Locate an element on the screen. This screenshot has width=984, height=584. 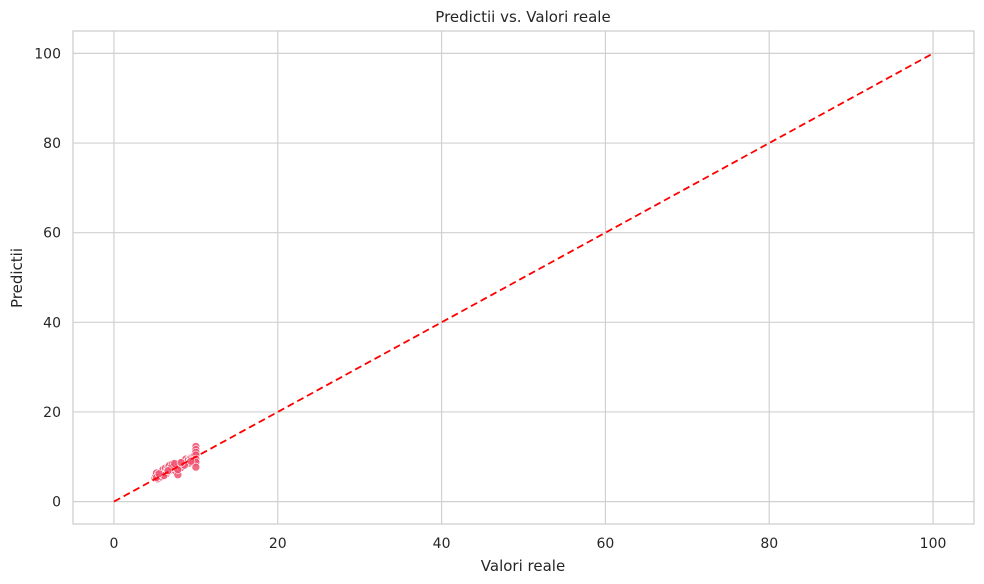
x-tick-label: 100 is located at coordinates (933, 544).